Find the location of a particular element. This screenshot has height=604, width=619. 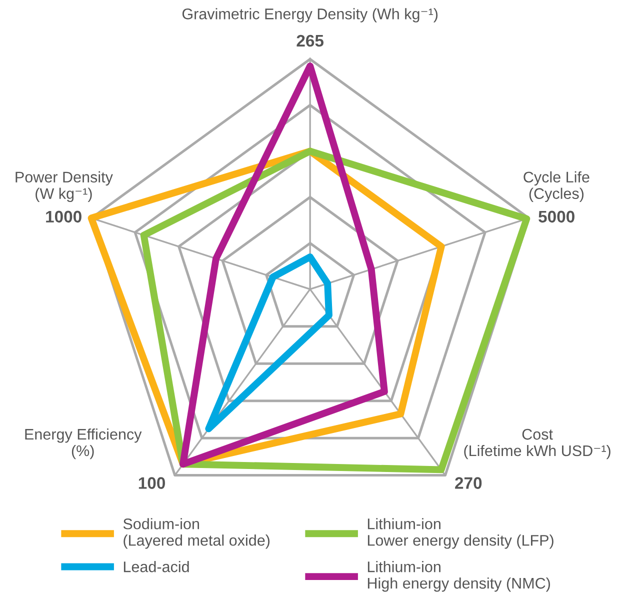

legend-label: Lead-acid is located at coordinates (156, 566).